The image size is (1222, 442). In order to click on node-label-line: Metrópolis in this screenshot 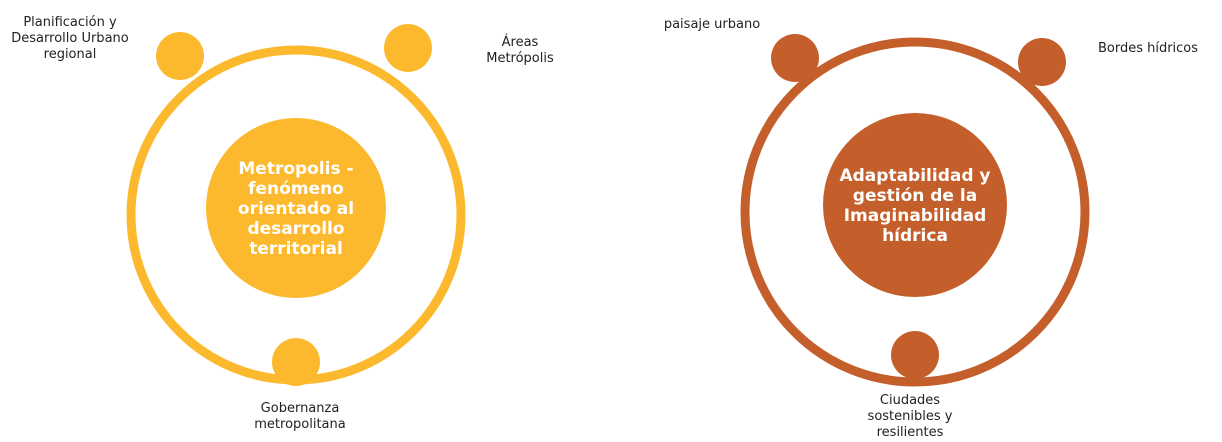, I will do `click(520, 58)`.